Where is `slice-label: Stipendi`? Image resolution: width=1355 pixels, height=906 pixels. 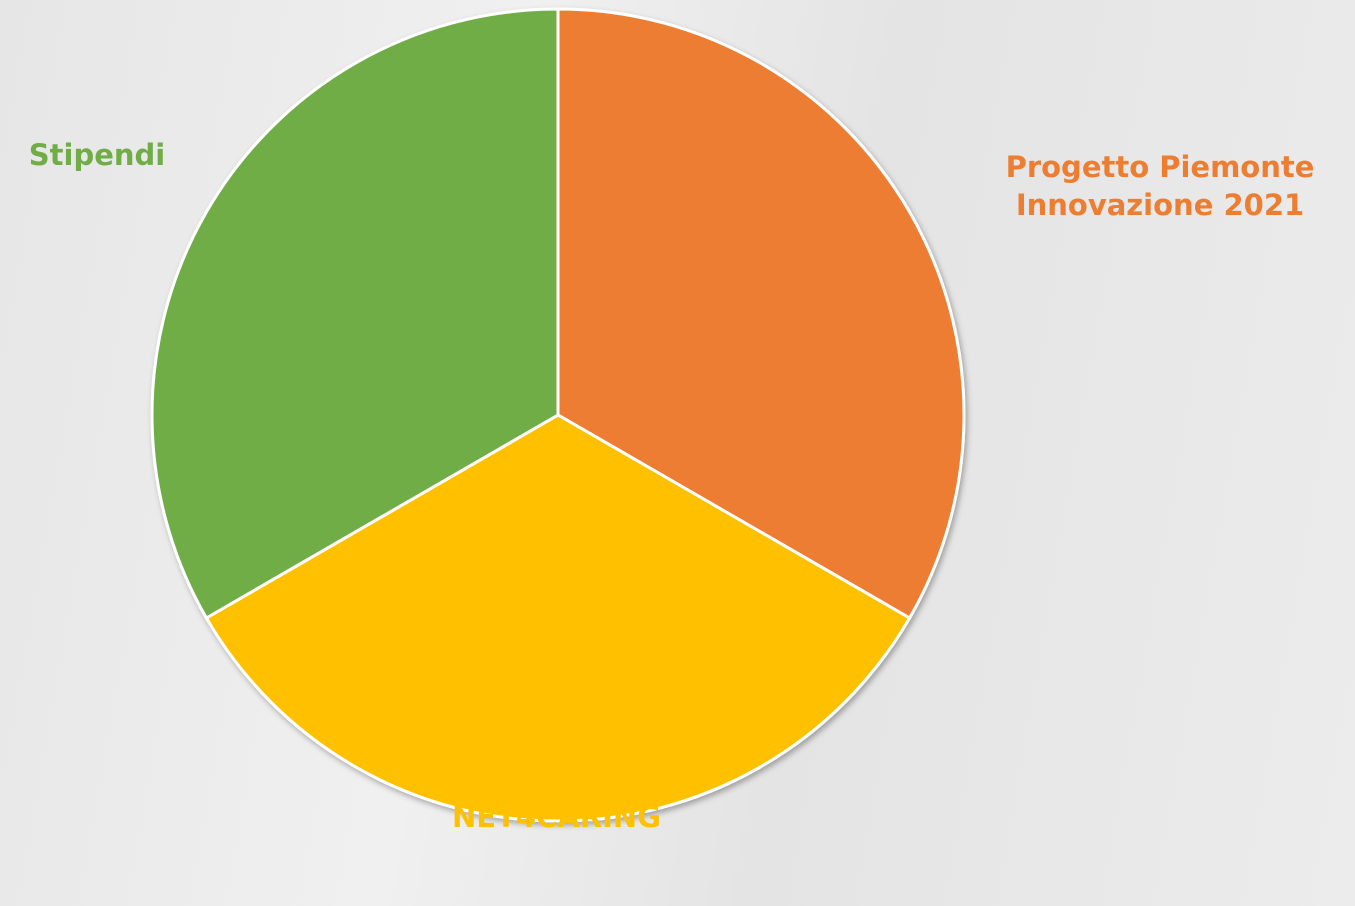
slice-label: Stipendi is located at coordinates (97, 155).